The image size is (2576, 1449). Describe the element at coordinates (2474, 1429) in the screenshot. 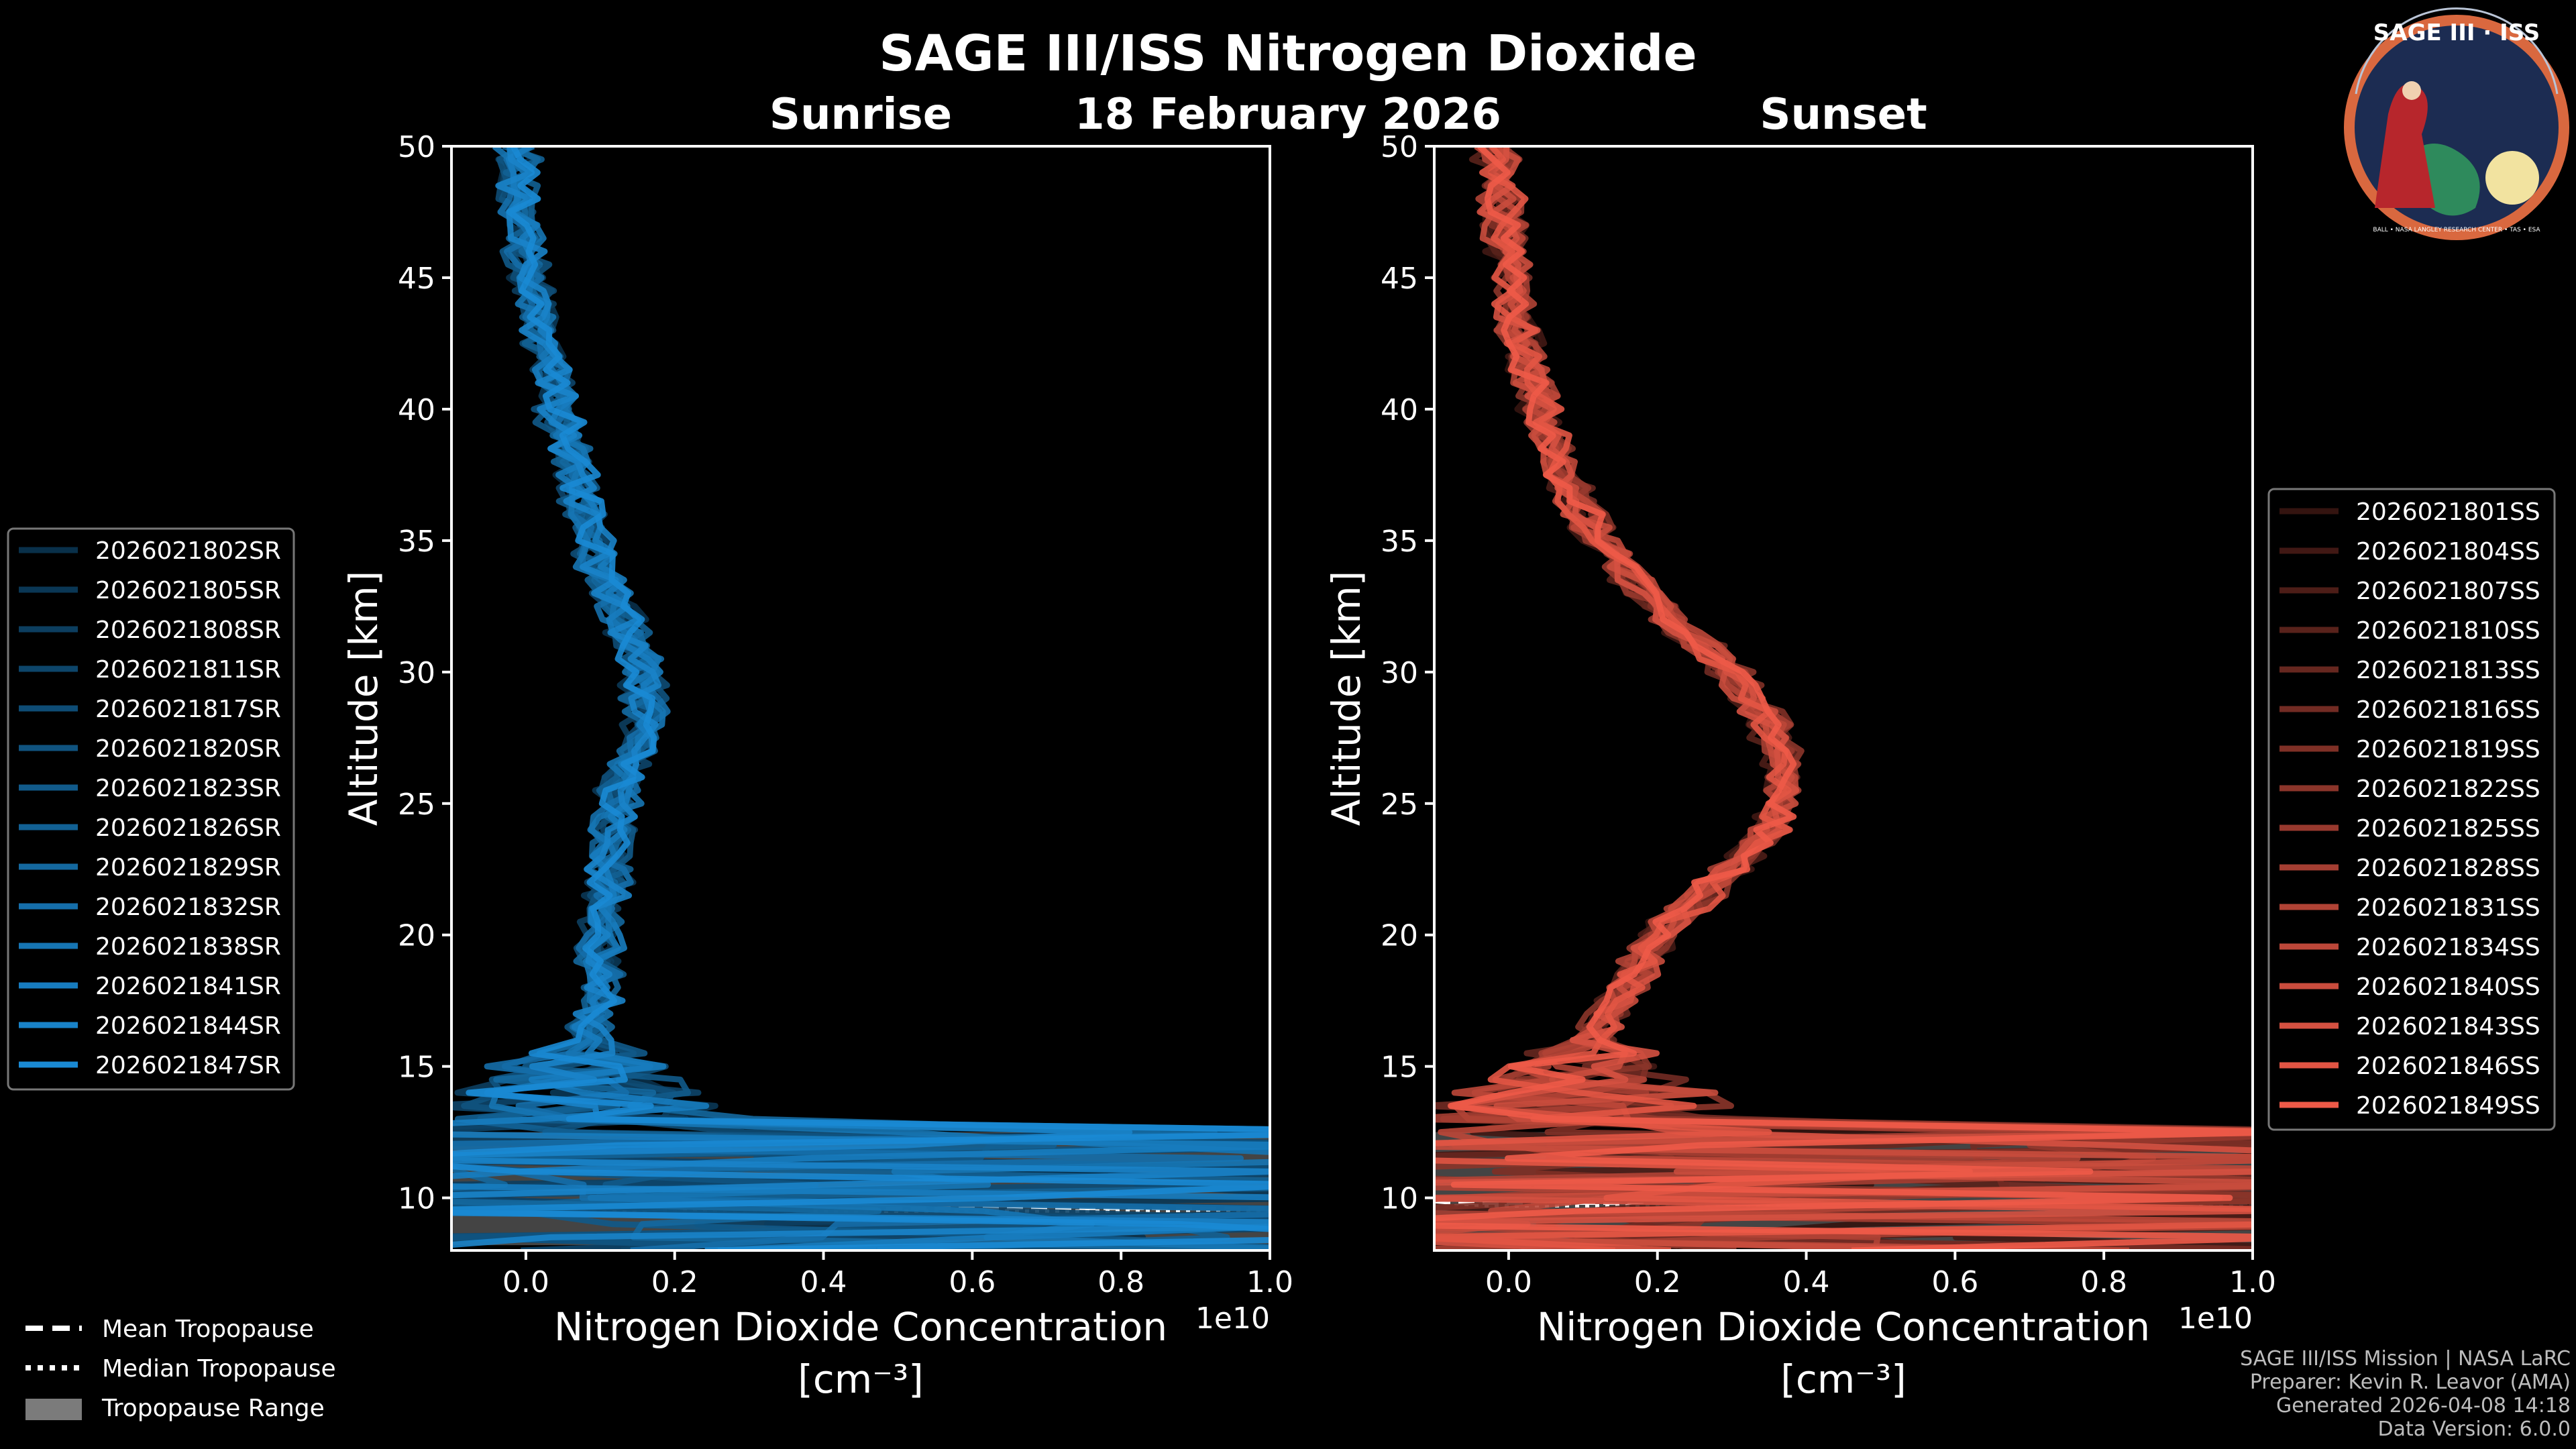

I see `footer-version: Data Version: 6.0.0` at that location.